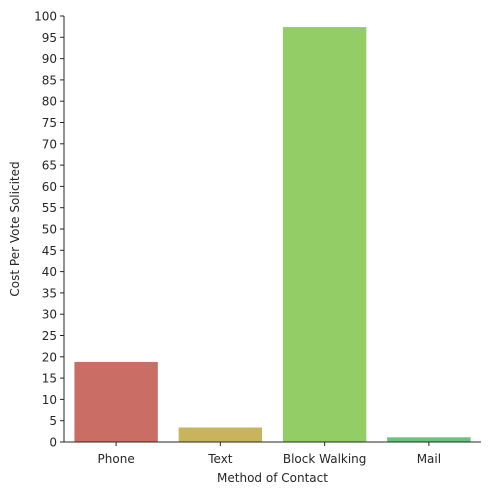 The width and height of the screenshot is (490, 495). What do you see at coordinates (49, 208) in the screenshot?
I see `y-tick-label: 55` at bounding box center [49, 208].